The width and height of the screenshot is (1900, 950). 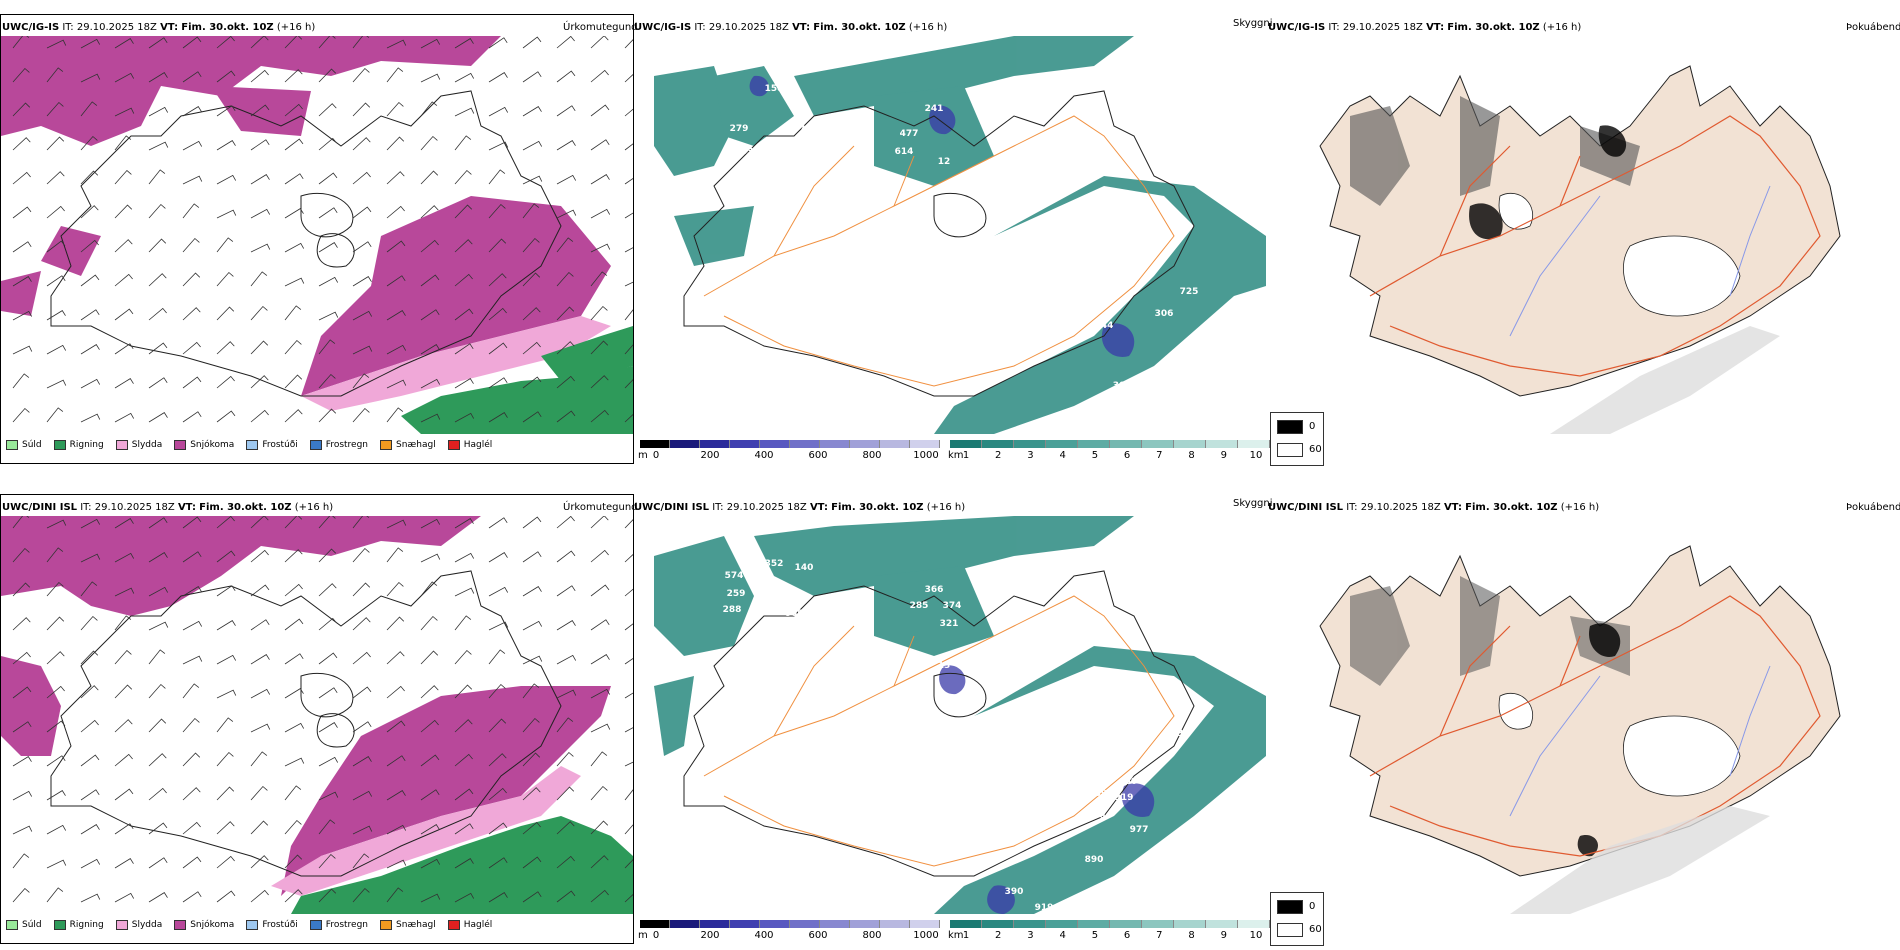 What do you see at coordinates (347, 925) in the screenshot?
I see `legend-label: Frostregn` at bounding box center [347, 925].